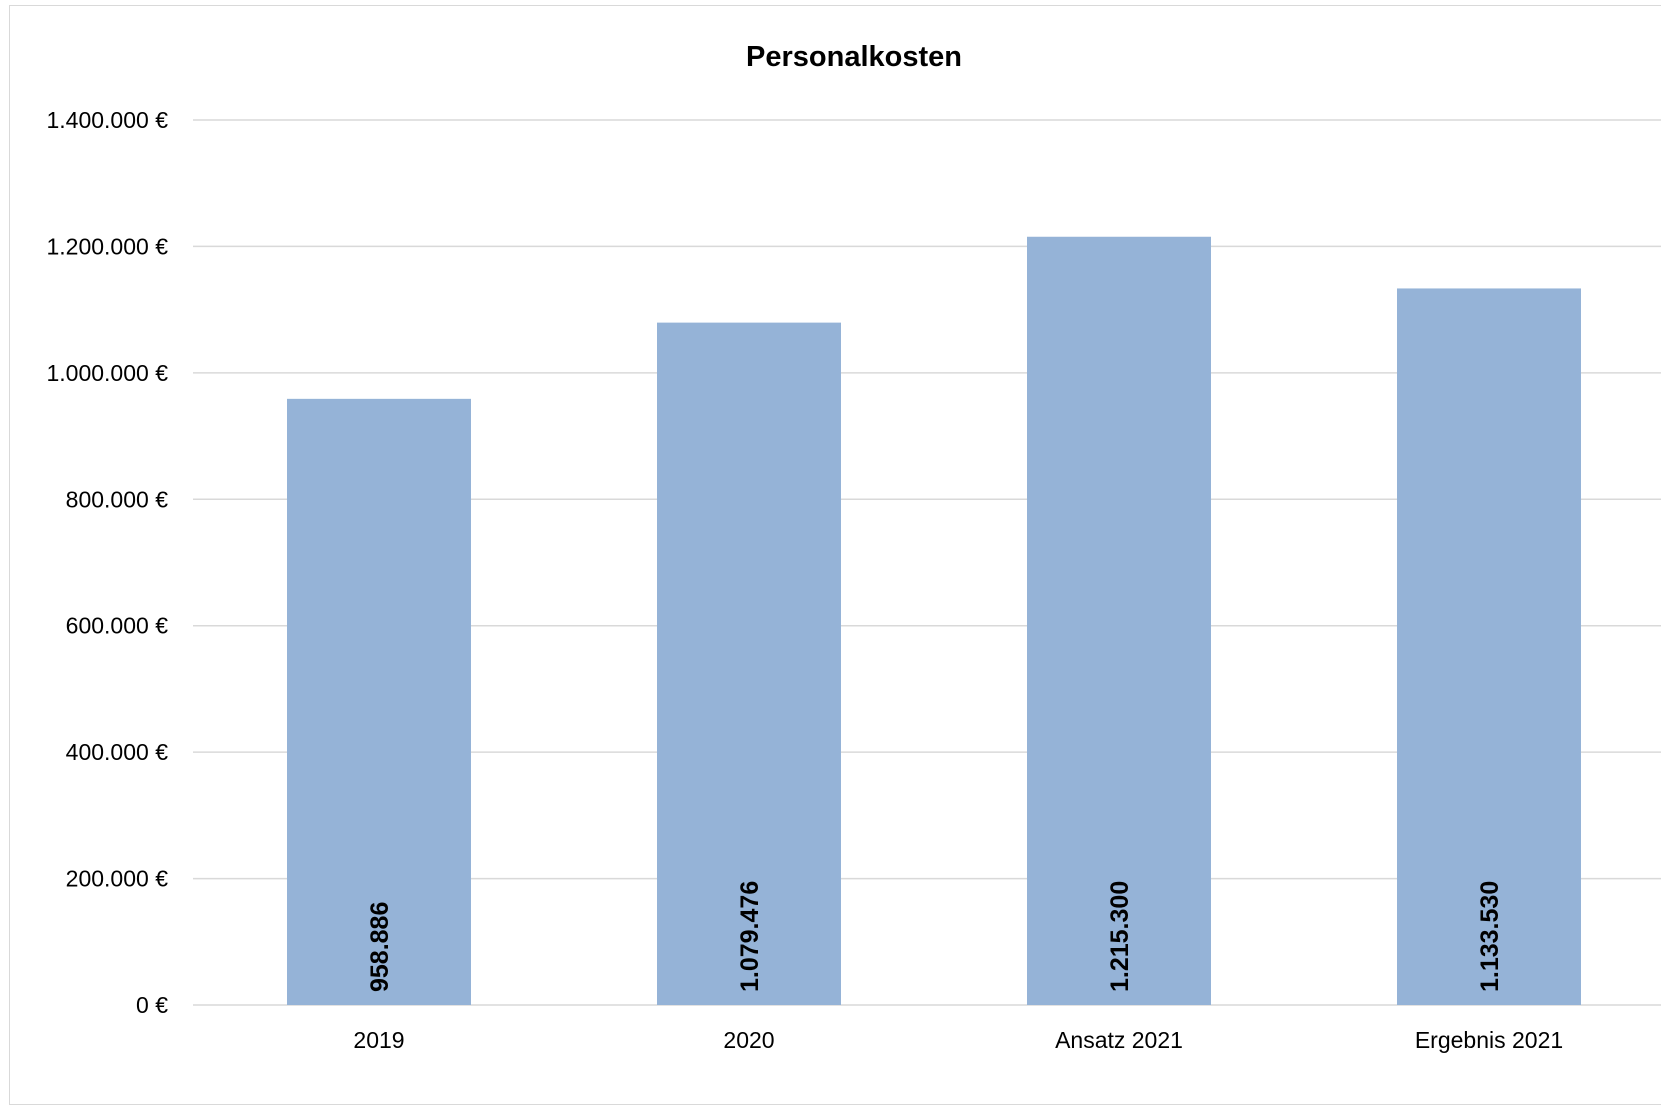  Describe the element at coordinates (748, 1040) in the screenshot. I see `x-tick-label: 2020` at that location.